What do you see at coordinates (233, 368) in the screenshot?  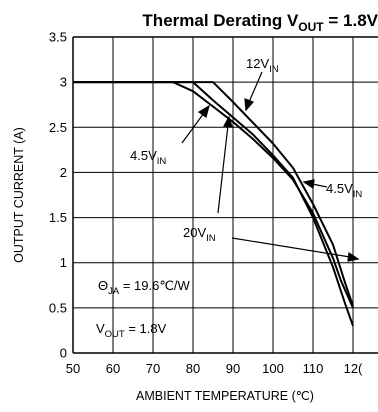 I see `x-tick-label: 90` at bounding box center [233, 368].